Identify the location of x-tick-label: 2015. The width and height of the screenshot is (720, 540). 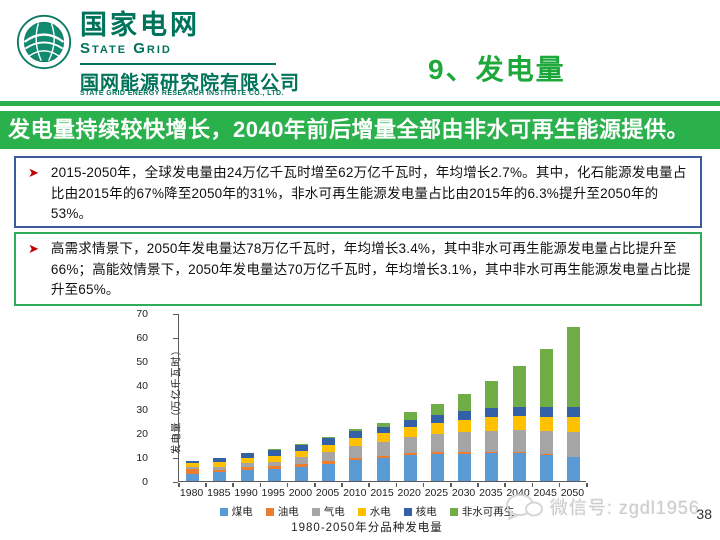
(382, 493).